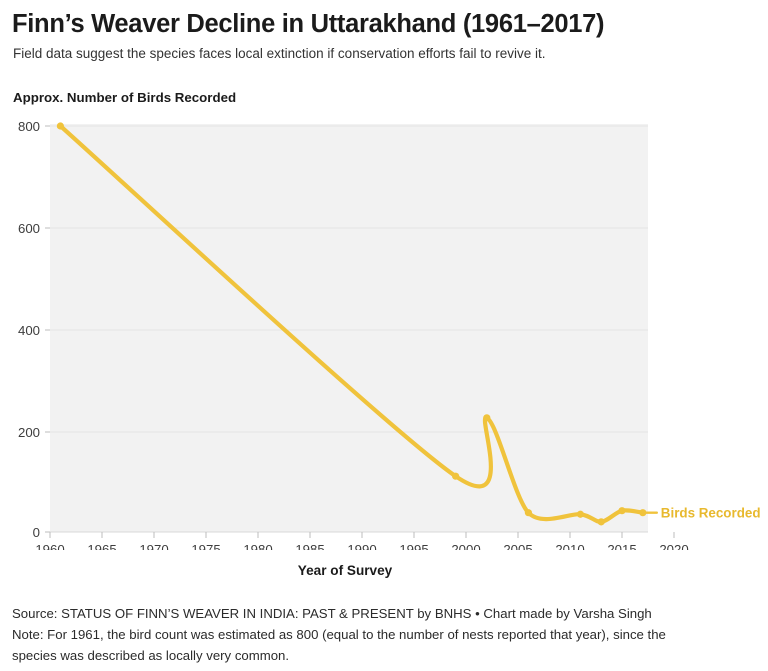  I want to click on y-axis-ticks: 800 600 400 200 0, so click(34, 329).